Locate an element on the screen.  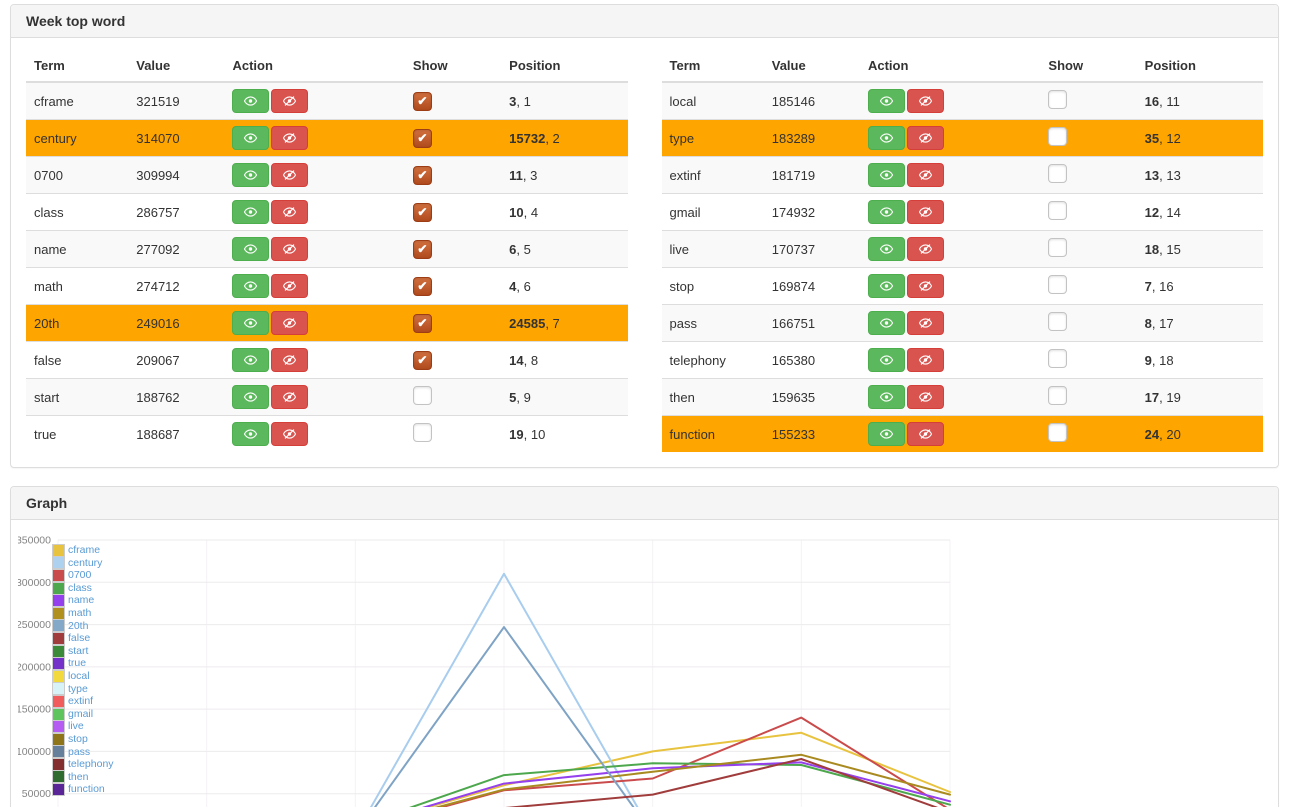
table-row: function 155233 24, 20 is located at coordinates (962, 433).